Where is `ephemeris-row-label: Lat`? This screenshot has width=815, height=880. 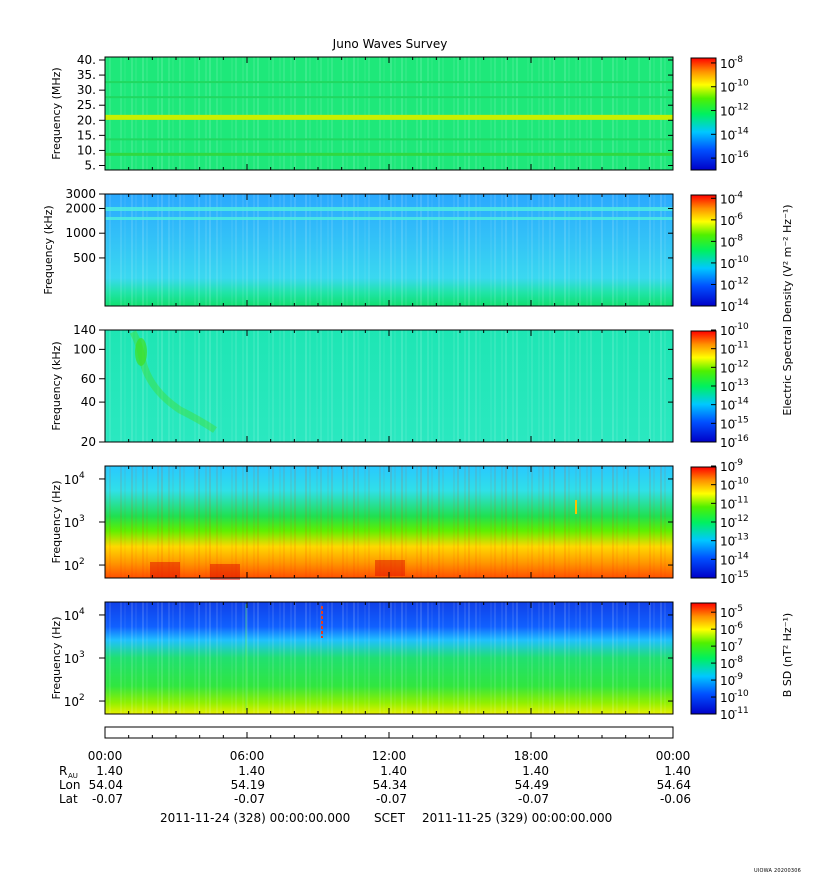
ephemeris-row-label: Lat is located at coordinates (68, 799).